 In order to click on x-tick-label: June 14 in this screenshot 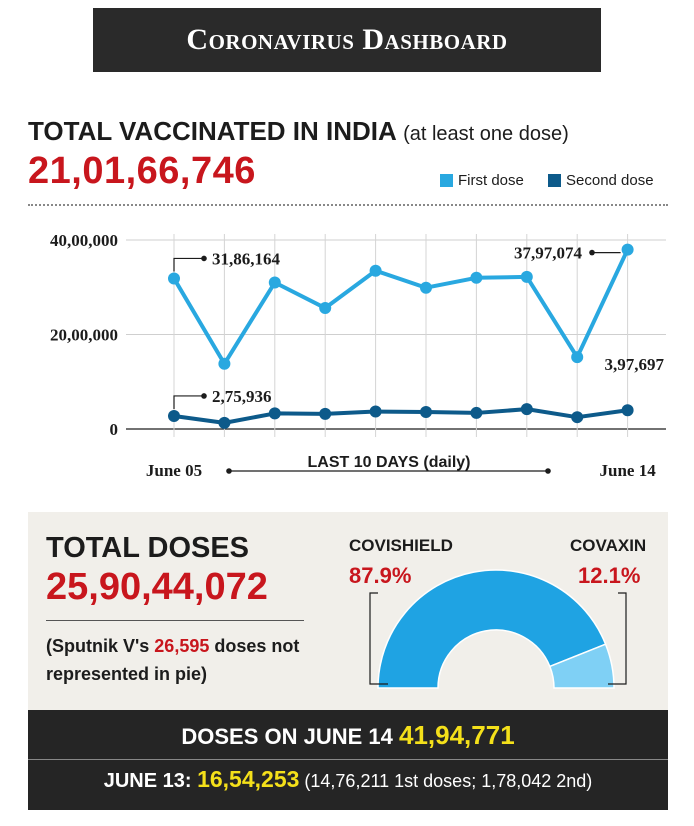, I will do `click(627, 470)`.